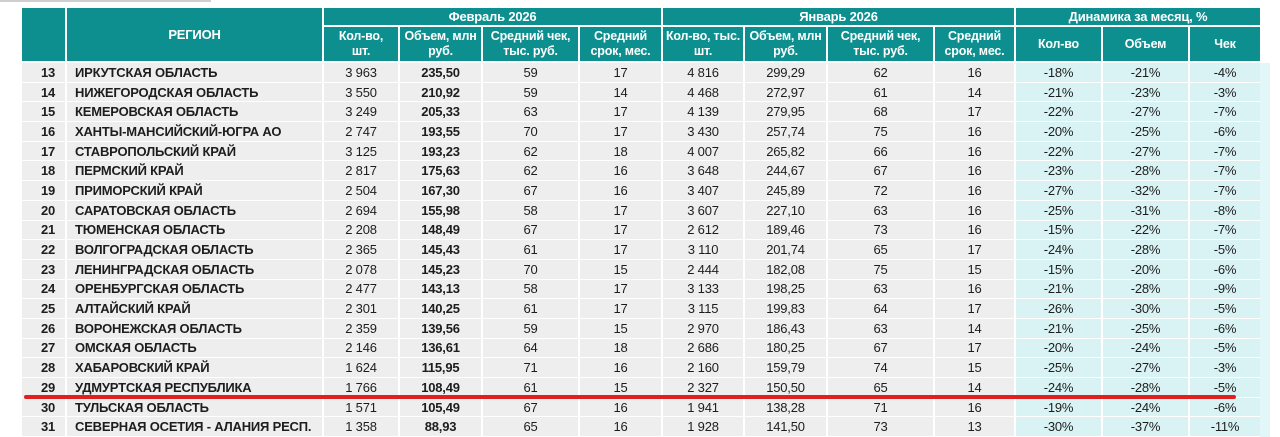  What do you see at coordinates (530, 44) in the screenshot?
I see `feb-check-header: Средний чек, тыс. руб.` at bounding box center [530, 44].